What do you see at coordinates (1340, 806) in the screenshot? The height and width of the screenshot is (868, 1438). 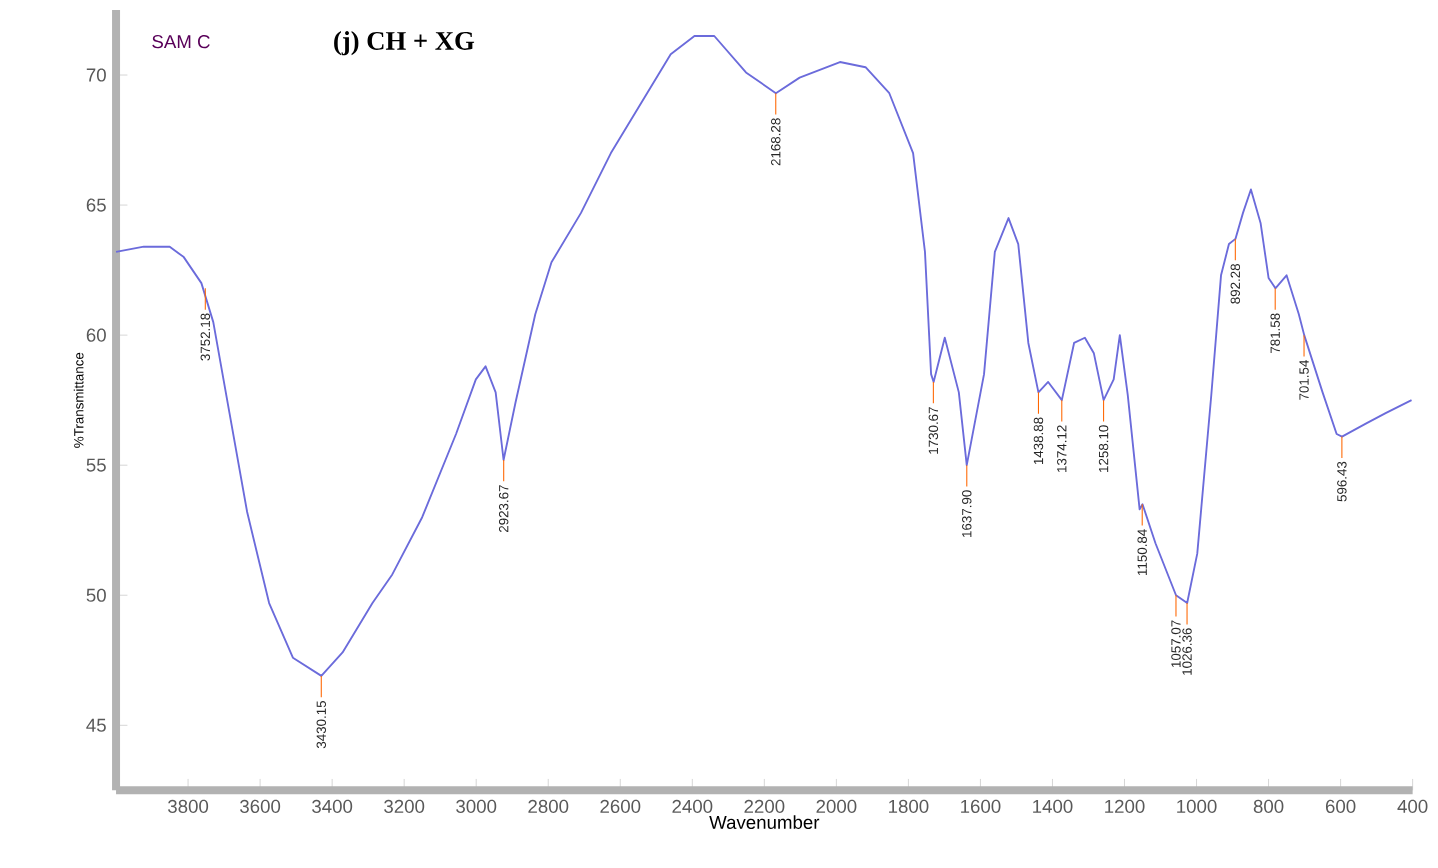 I see `x-tick-label: 600` at bounding box center [1340, 806].